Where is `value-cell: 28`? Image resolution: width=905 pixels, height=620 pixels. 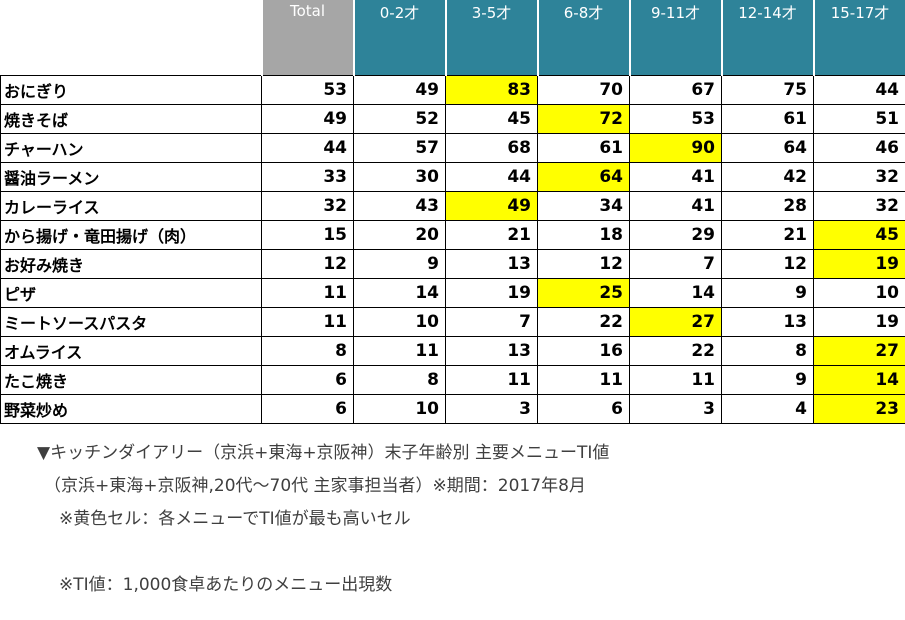 value-cell: 28 is located at coordinates (767, 206).